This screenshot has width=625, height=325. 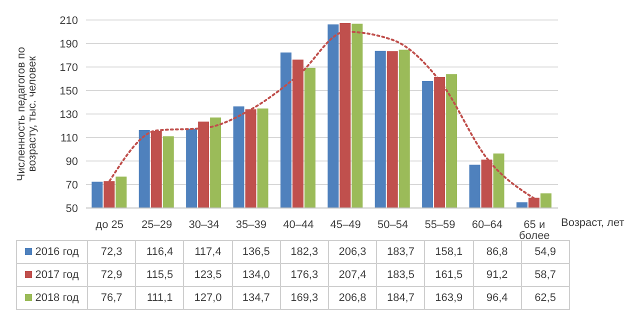 I want to click on data-label: 111,1, so click(x=160, y=298).